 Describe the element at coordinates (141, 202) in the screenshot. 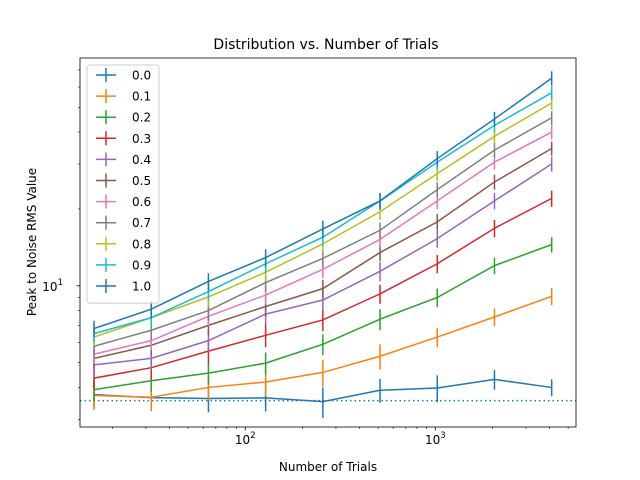

I see `legend-label: 0.6` at that location.